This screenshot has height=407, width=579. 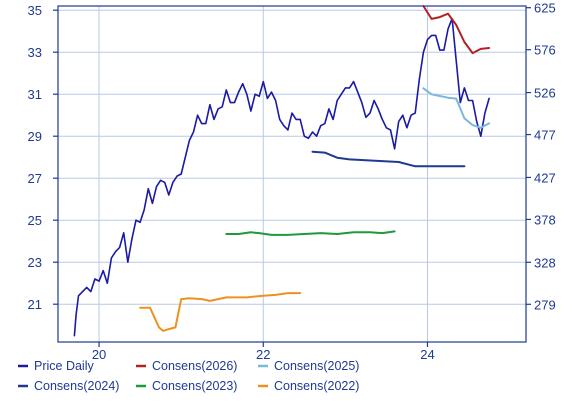 What do you see at coordinates (545, 93) in the screenshot?
I see `right-tick-label: 526` at bounding box center [545, 93].